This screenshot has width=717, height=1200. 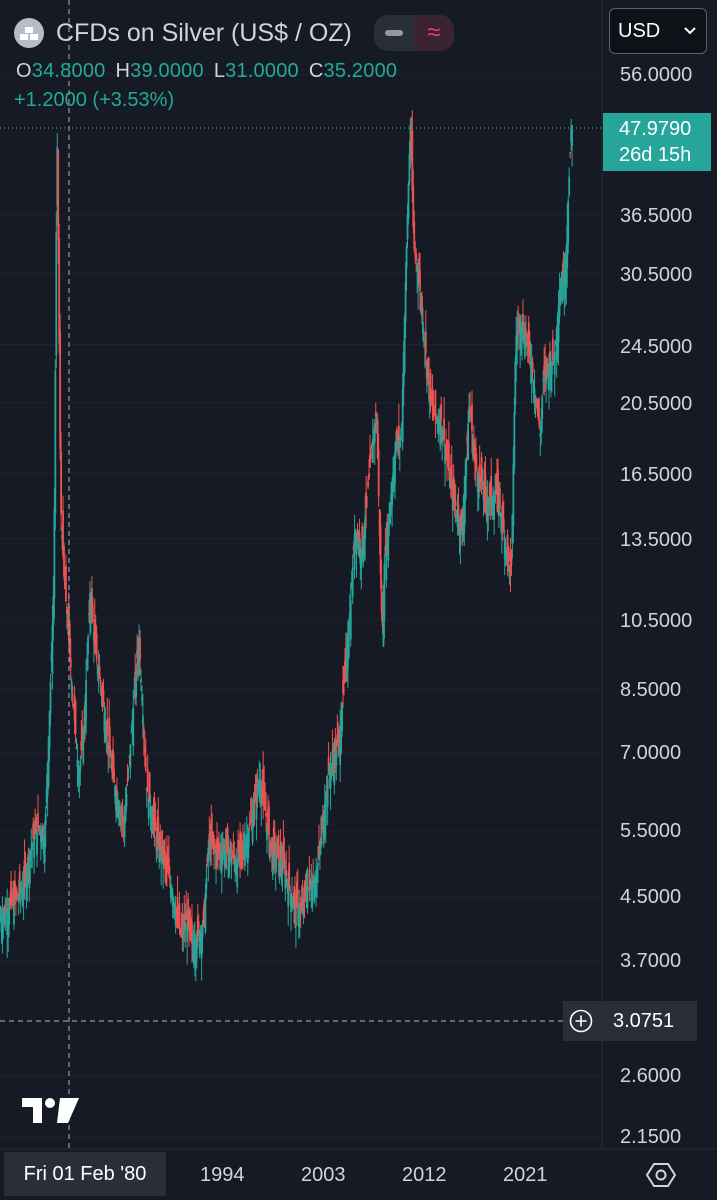 What do you see at coordinates (222, 1175) in the screenshot?
I see `time-label: 1994` at bounding box center [222, 1175].